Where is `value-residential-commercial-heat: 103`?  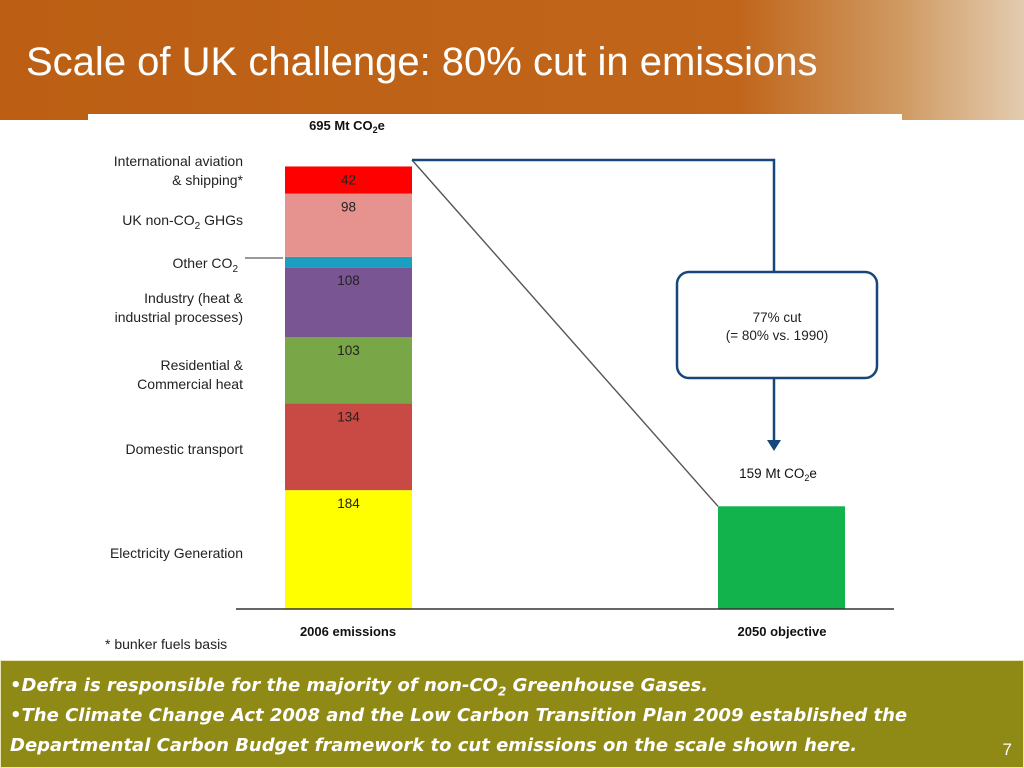 value-residential-commercial-heat: 103 is located at coordinates (348, 350).